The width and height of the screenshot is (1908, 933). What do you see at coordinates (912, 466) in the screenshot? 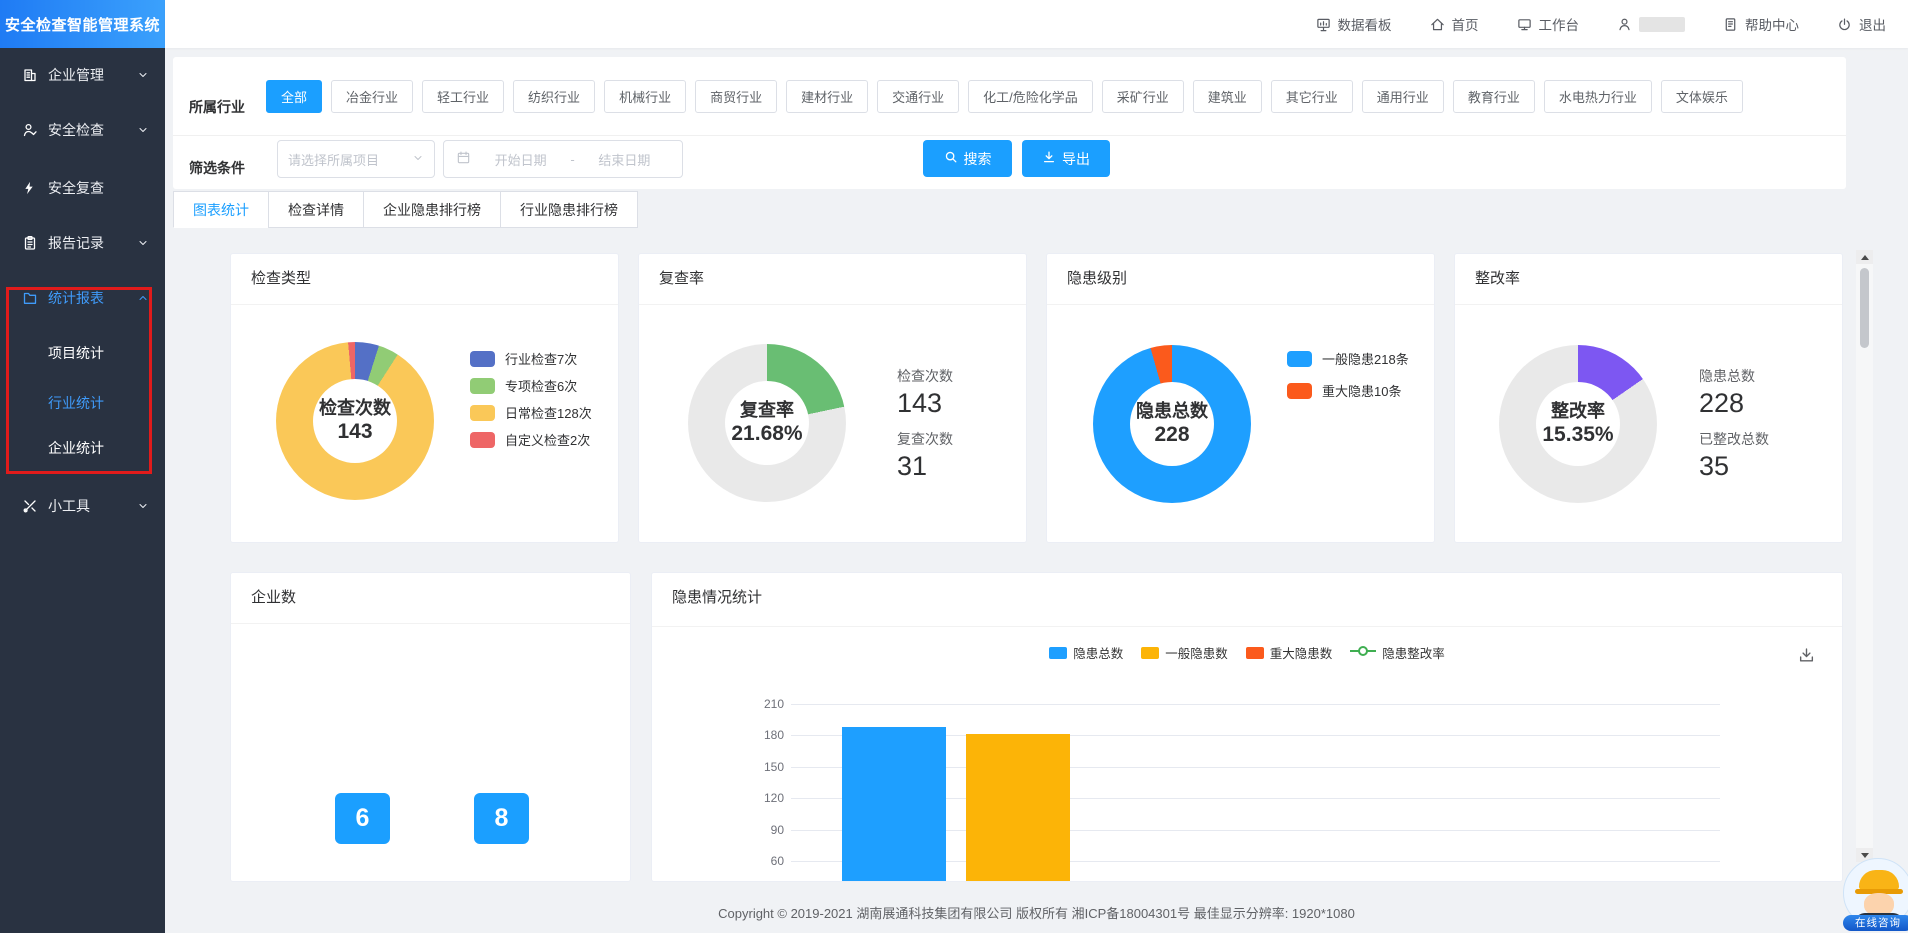
I see `stat-value: 31` at bounding box center [912, 466].